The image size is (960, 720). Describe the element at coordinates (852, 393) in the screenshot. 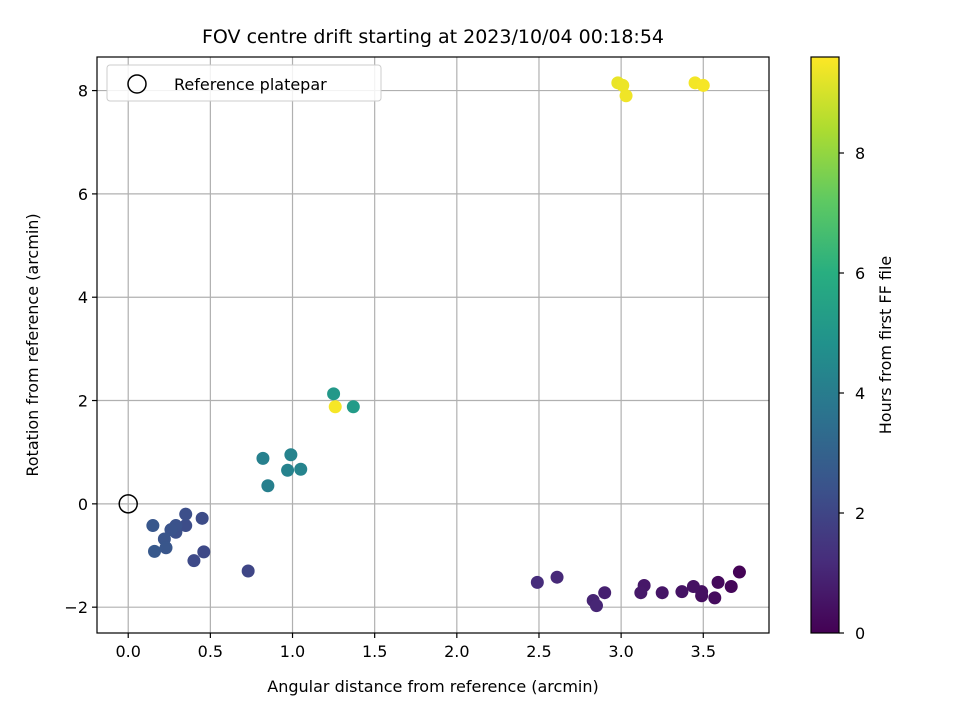

I see `colorbar-ticks: 0 2 4 6 8` at that location.